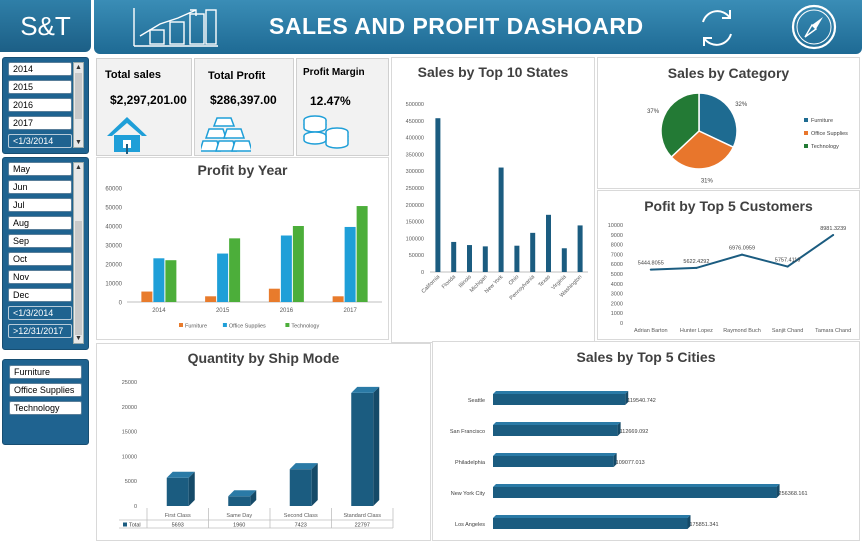 Image resolution: width=862 pixels, height=543 pixels. What do you see at coordinates (40, 241) in the screenshot?
I see `month-item: Sep` at bounding box center [40, 241].